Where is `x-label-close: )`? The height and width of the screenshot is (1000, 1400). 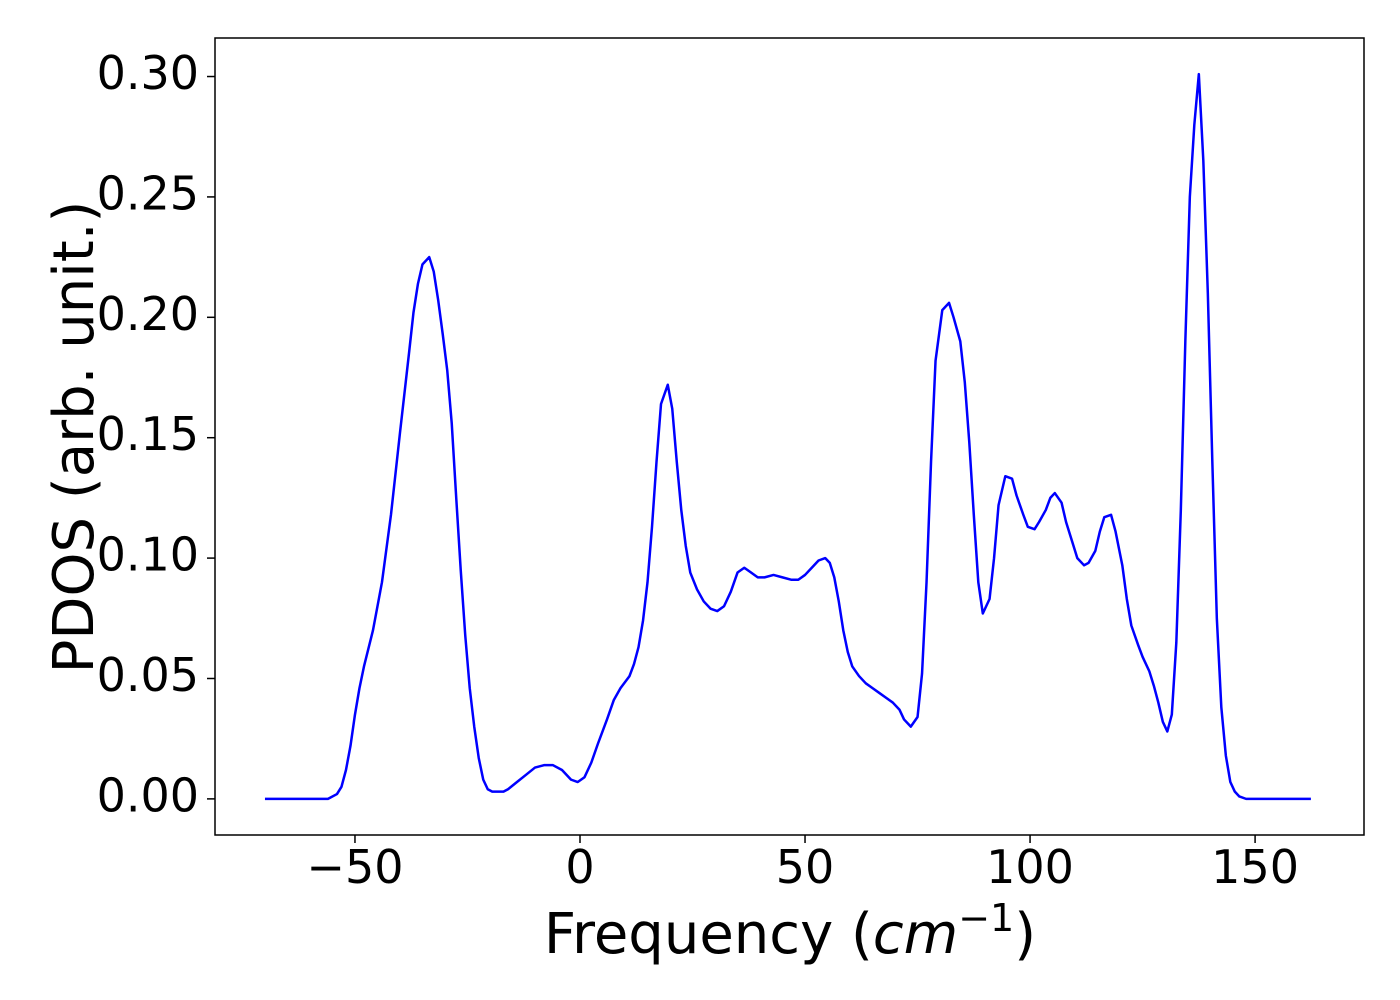 x-label-close: ) is located at coordinates (1025, 934).